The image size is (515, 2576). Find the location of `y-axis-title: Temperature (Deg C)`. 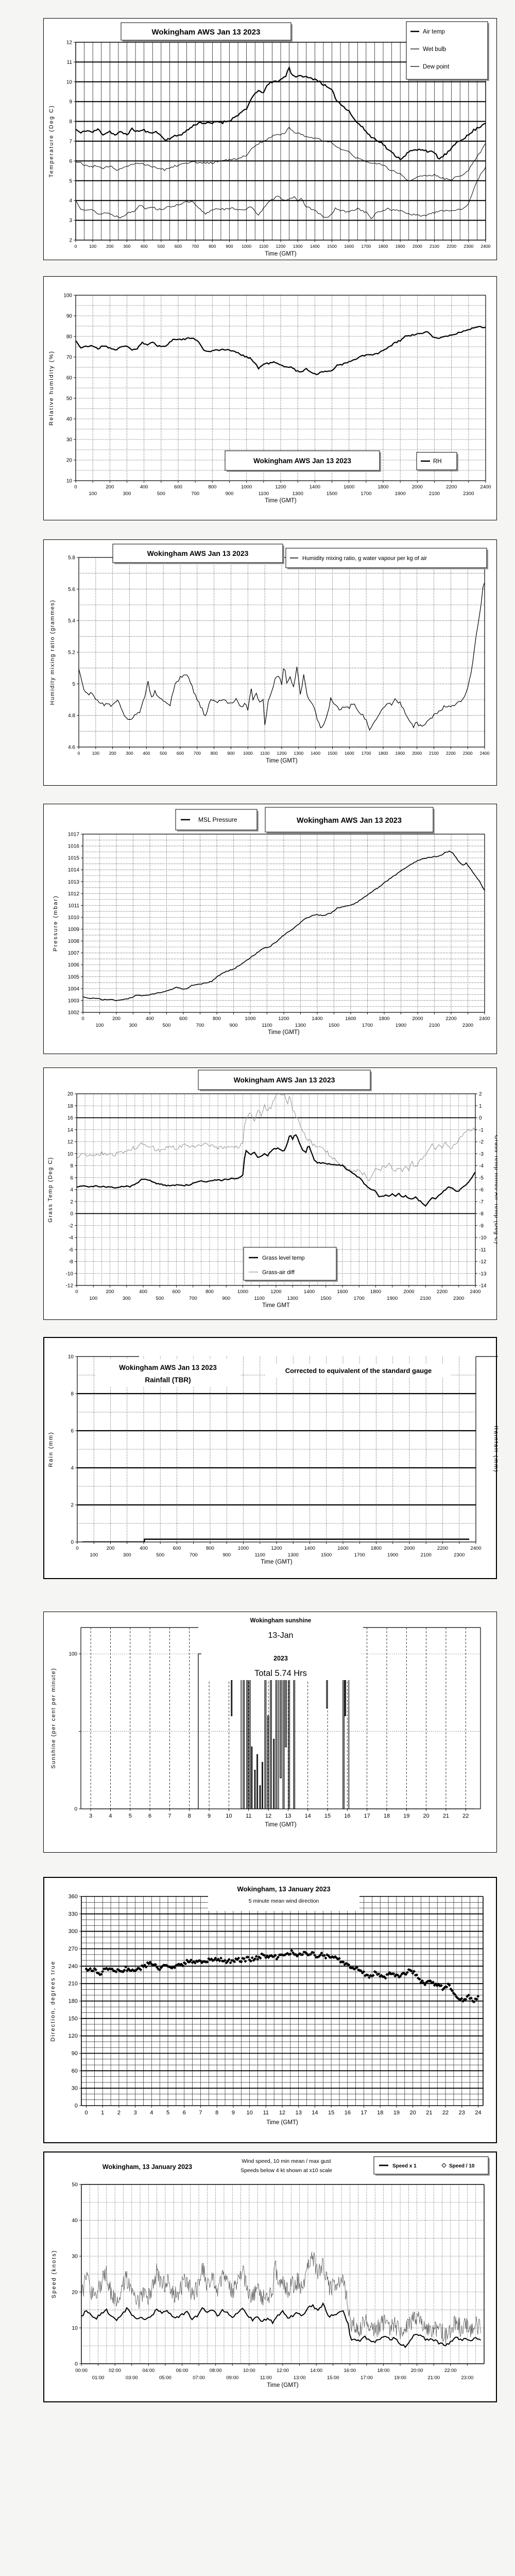

y-axis-title: Temperature (Deg C) is located at coordinates (51, 141).